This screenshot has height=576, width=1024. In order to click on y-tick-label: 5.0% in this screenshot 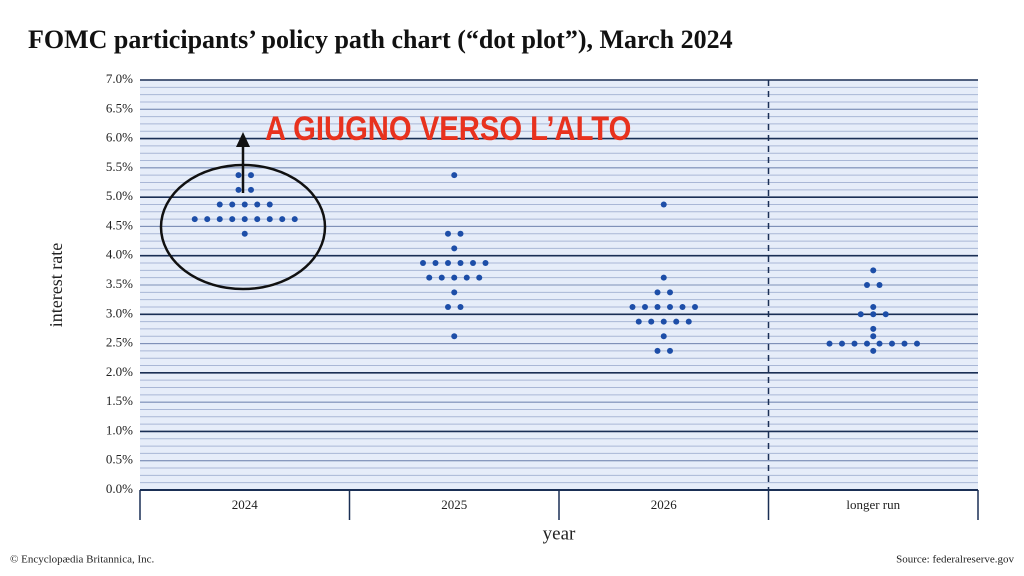, I will do `click(119, 195)`.